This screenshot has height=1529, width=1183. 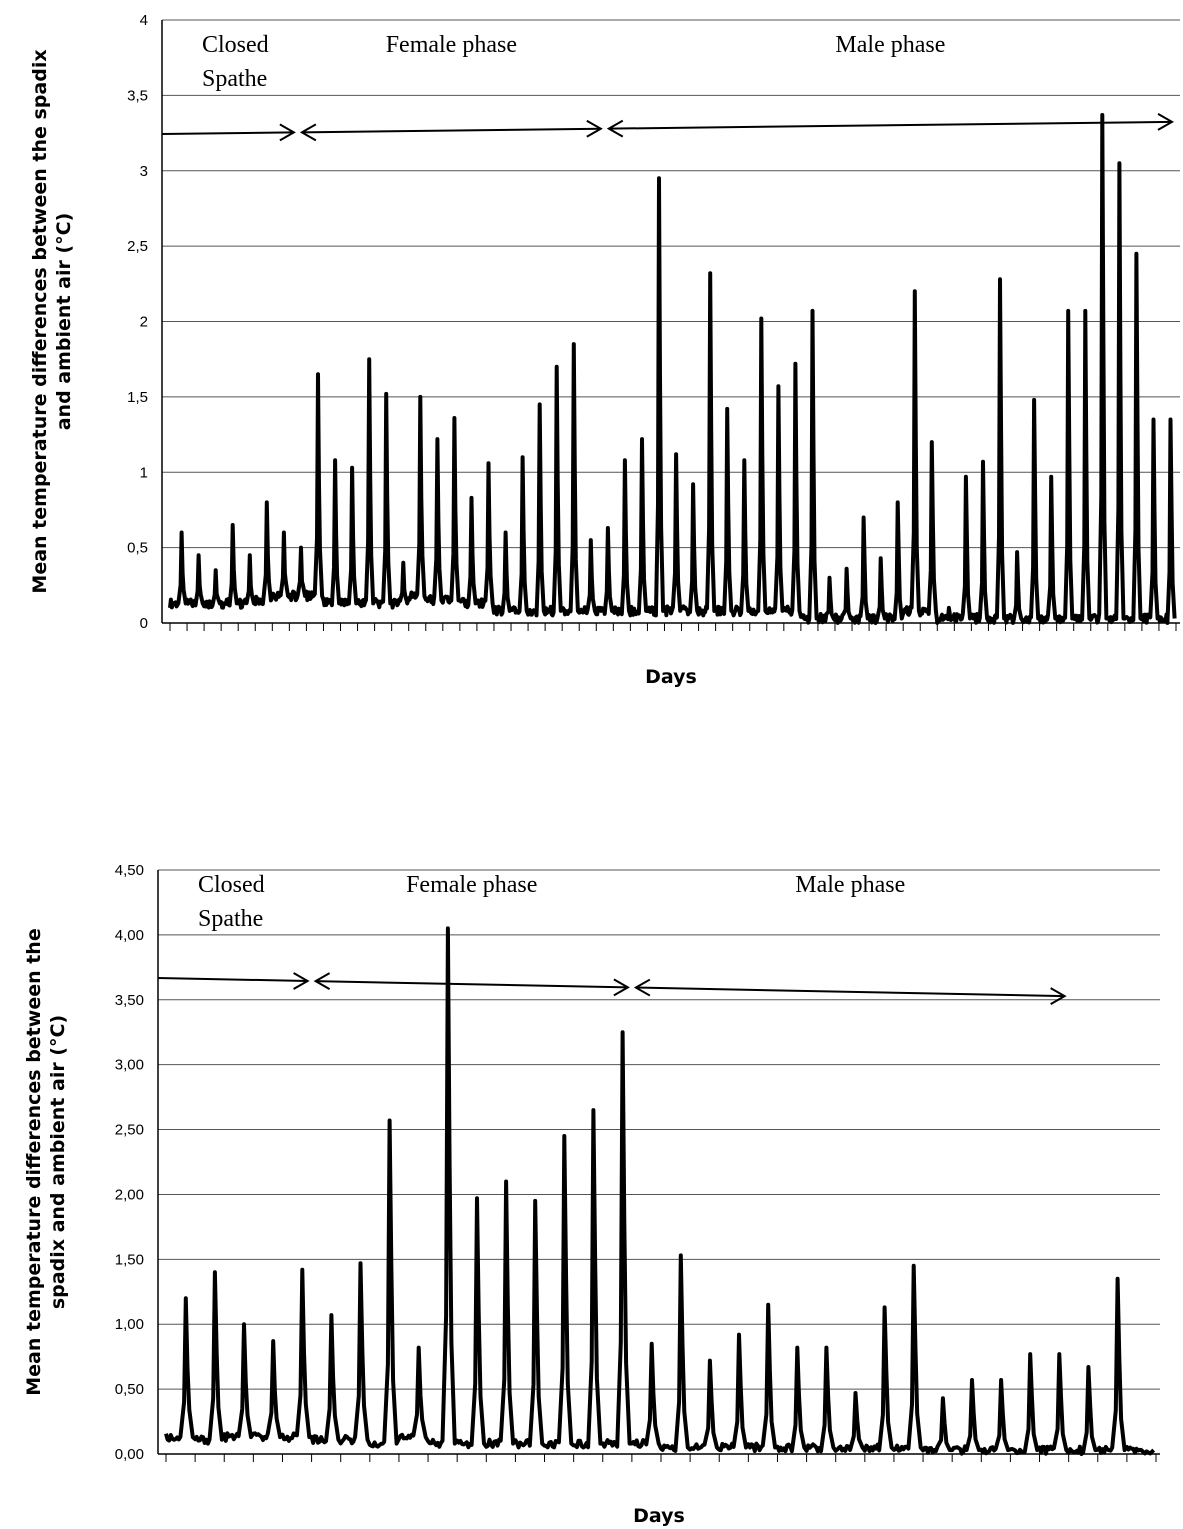 I want to click on y-tick-label: 2,5, so click(x=137, y=246).